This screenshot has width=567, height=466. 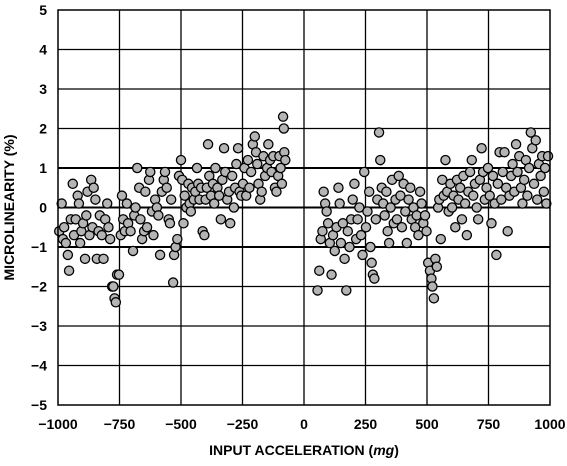 What do you see at coordinates (39, 366) in the screenshot?
I see `y-tick-label: −4` at bounding box center [39, 366].